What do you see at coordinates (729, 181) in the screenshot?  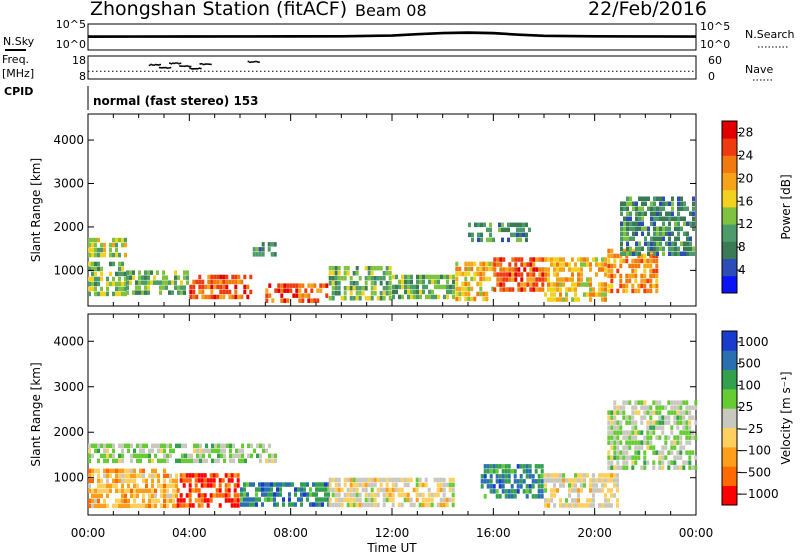 I see `power-colorbar-segment` at bounding box center [729, 181].